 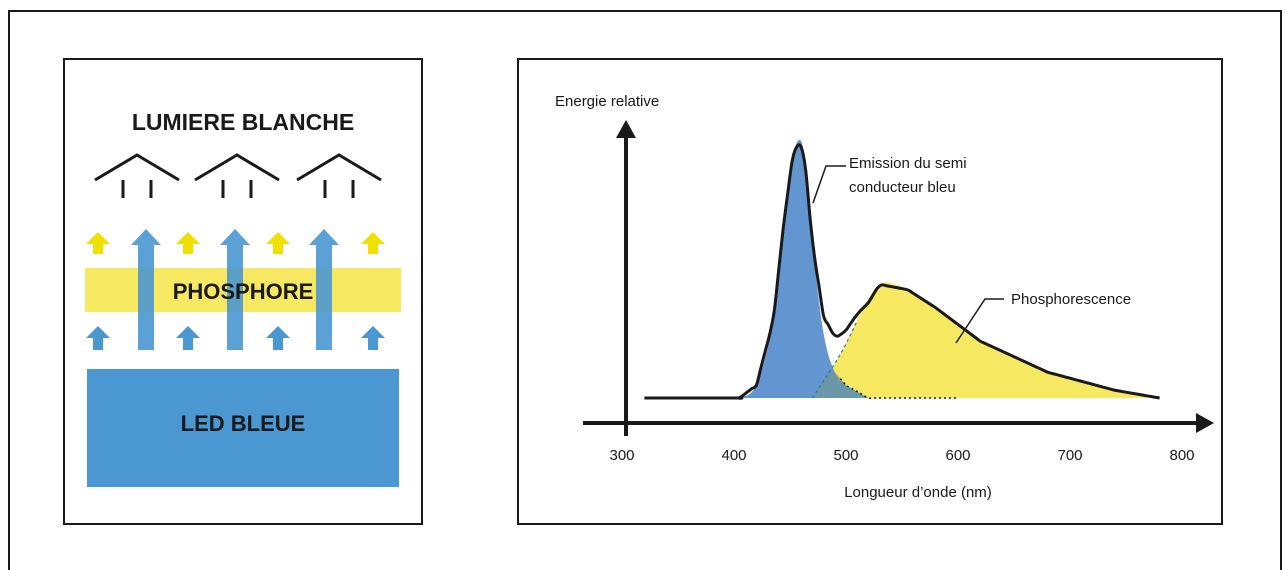 I want to click on phosphor-label: PHOSPHORE, so click(x=243, y=291).